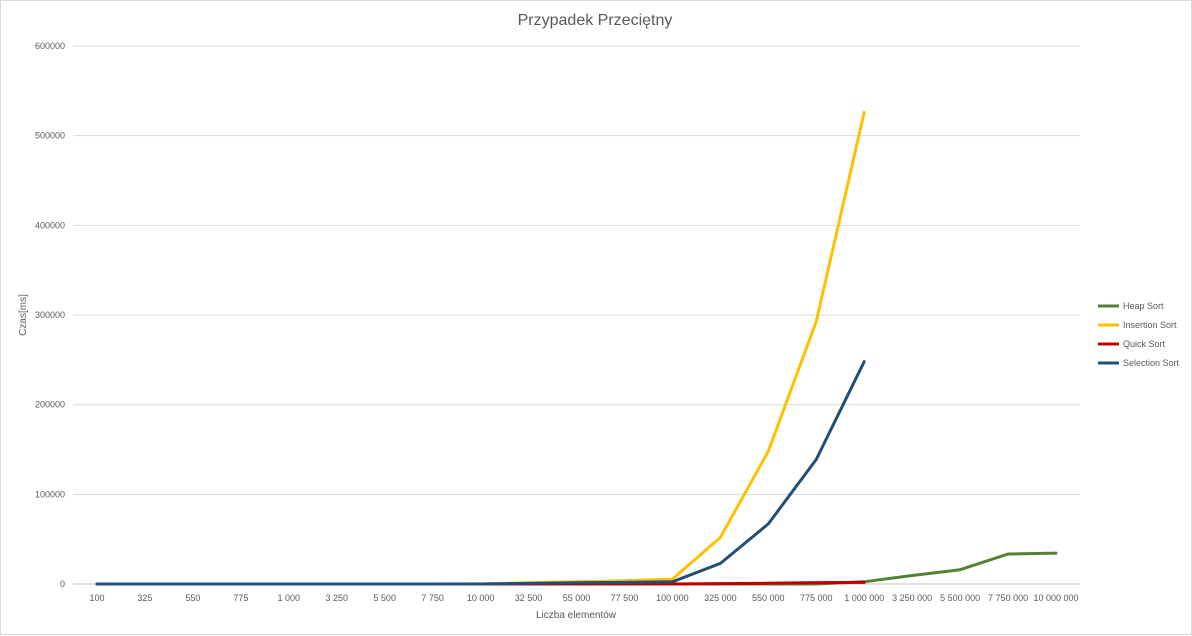 This screenshot has height=636, width=1192. I want to click on y-tick-label: 100000, so click(50, 494).